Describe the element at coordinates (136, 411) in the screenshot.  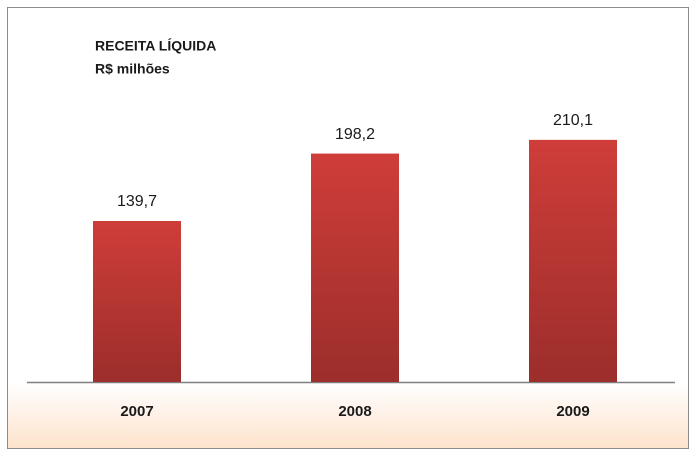
I see `x-tick-label: 2007` at that location.